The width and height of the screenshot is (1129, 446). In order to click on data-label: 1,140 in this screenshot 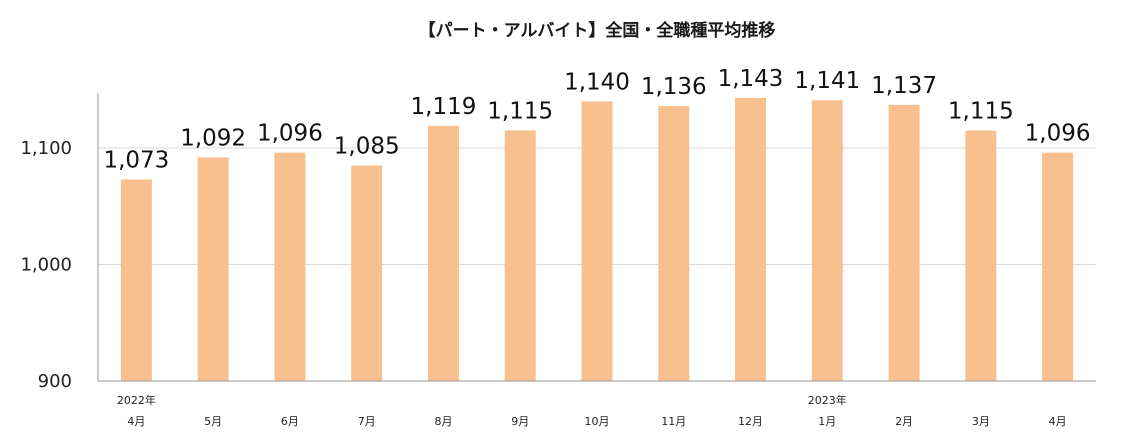, I will do `click(597, 82)`.